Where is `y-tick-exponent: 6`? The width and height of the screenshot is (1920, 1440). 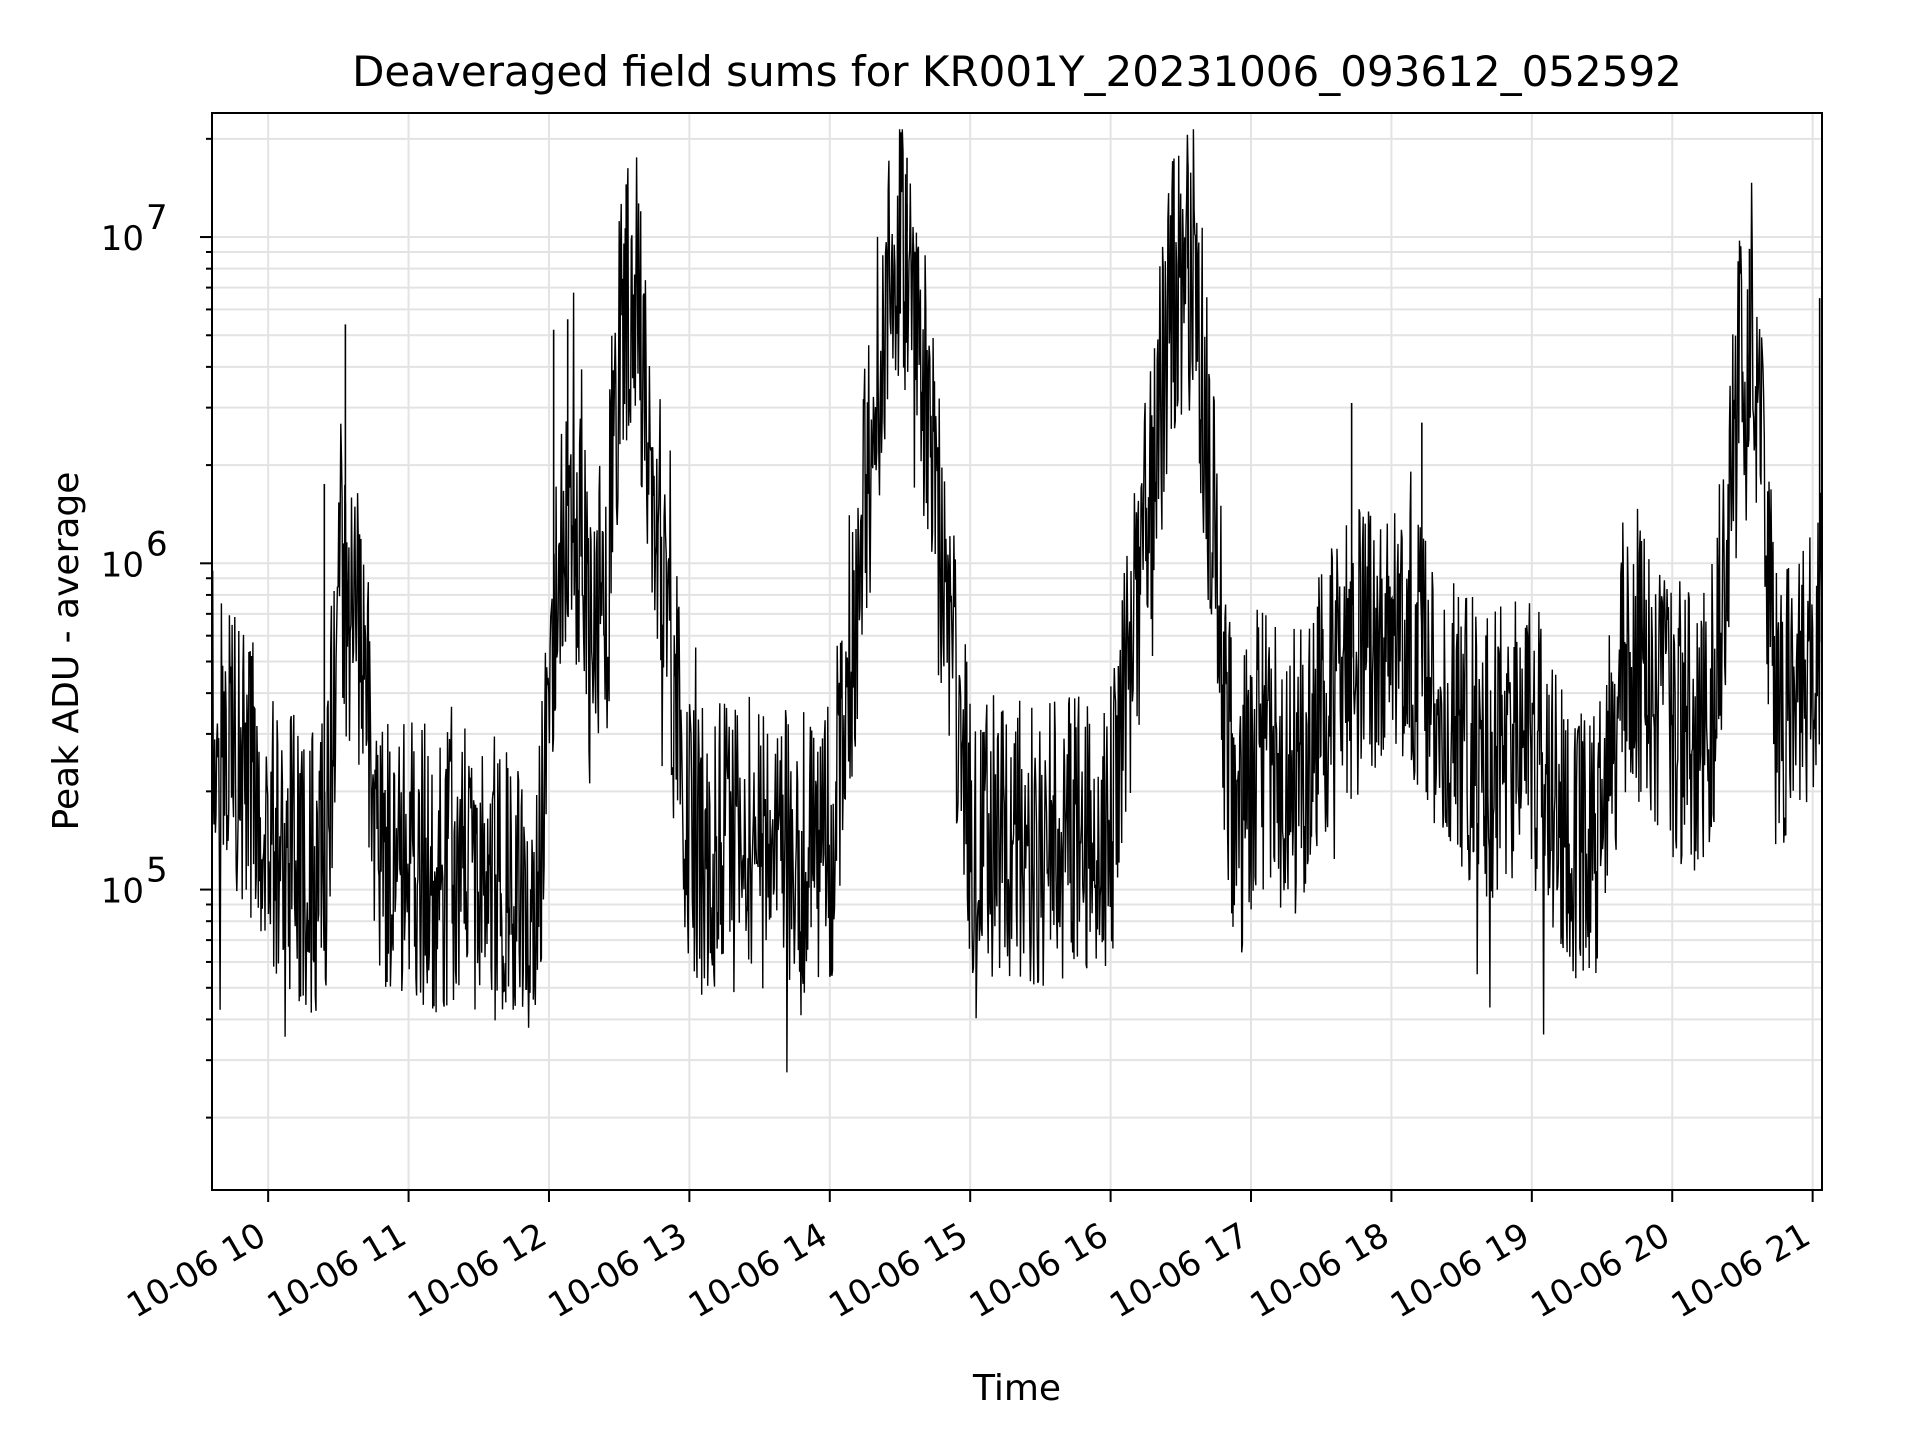
y-tick-exponent: 6 is located at coordinates (157, 544).